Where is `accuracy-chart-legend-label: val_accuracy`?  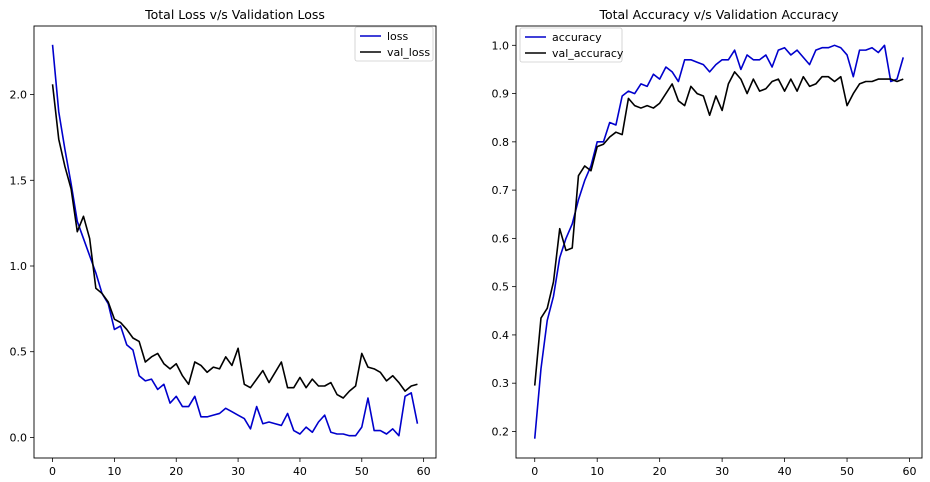
accuracy-chart-legend-label: val_accuracy is located at coordinates (588, 53).